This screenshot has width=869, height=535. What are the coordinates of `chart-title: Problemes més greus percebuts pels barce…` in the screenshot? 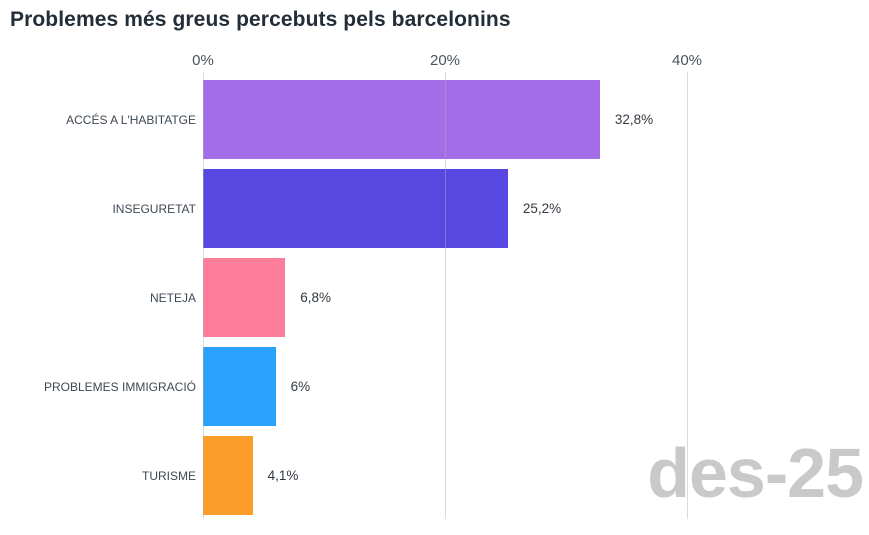 It's located at (260, 19).